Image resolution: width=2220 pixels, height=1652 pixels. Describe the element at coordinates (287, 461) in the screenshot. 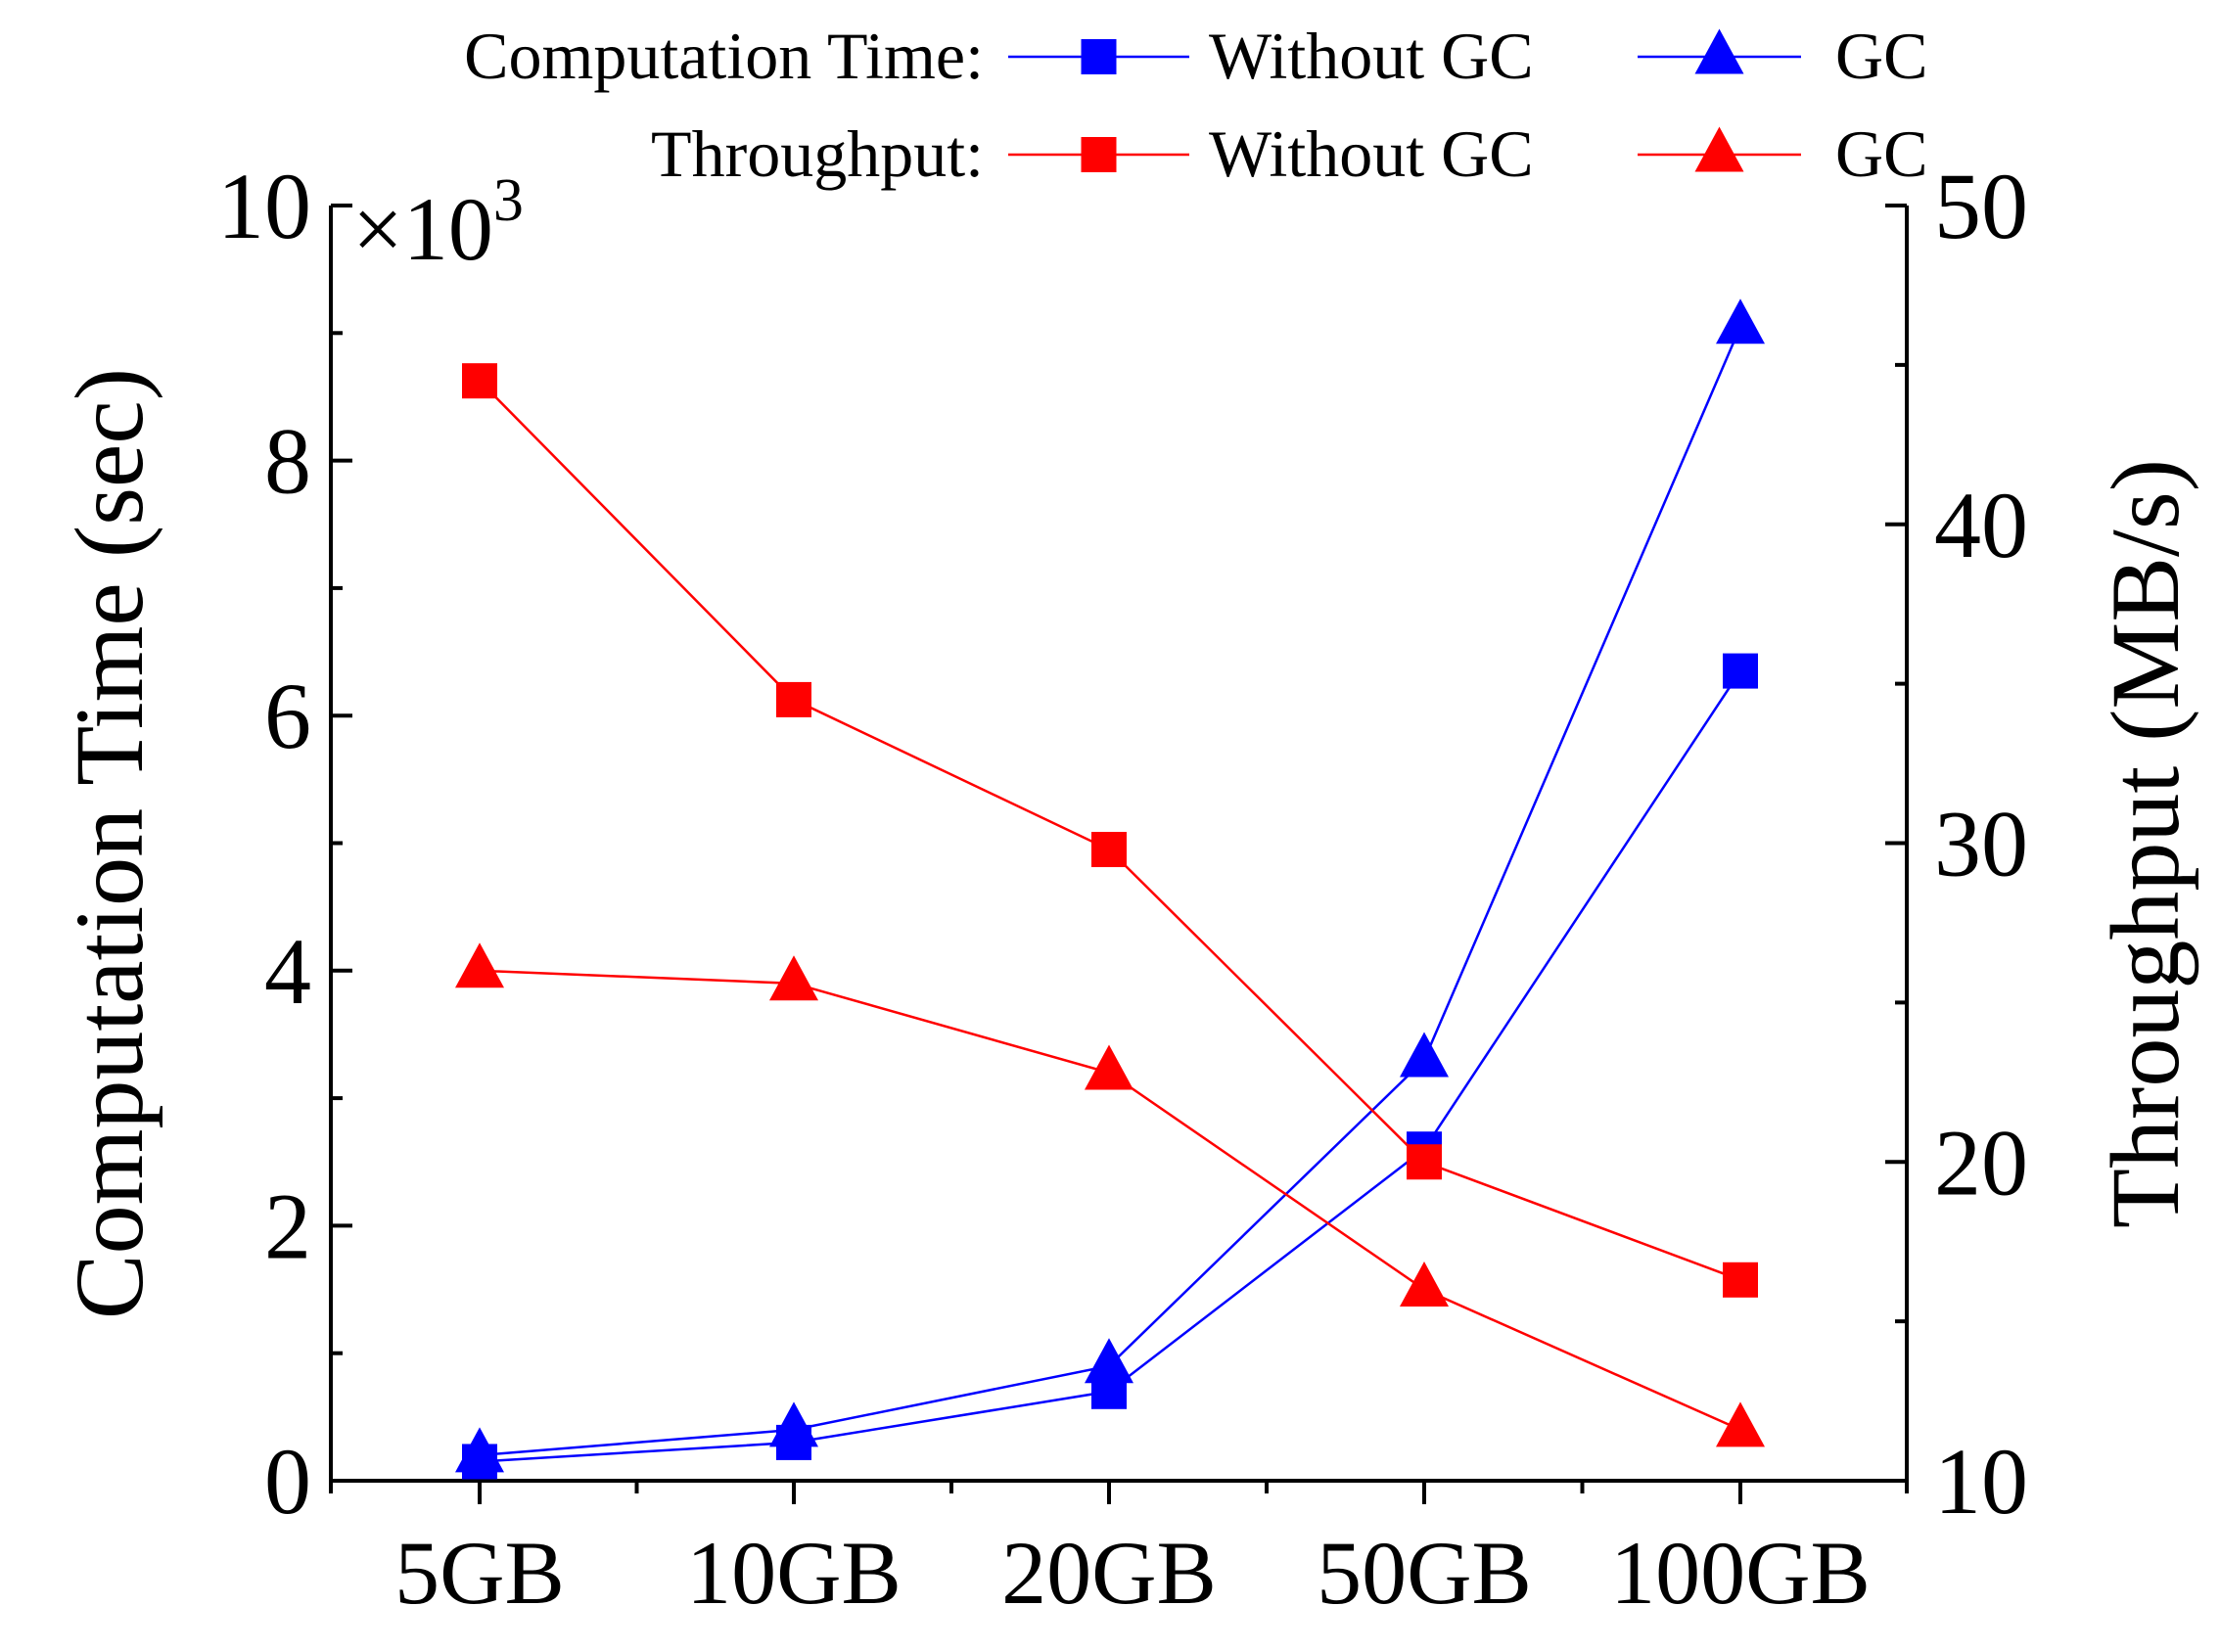

I see `left-tick-label: 8` at that location.